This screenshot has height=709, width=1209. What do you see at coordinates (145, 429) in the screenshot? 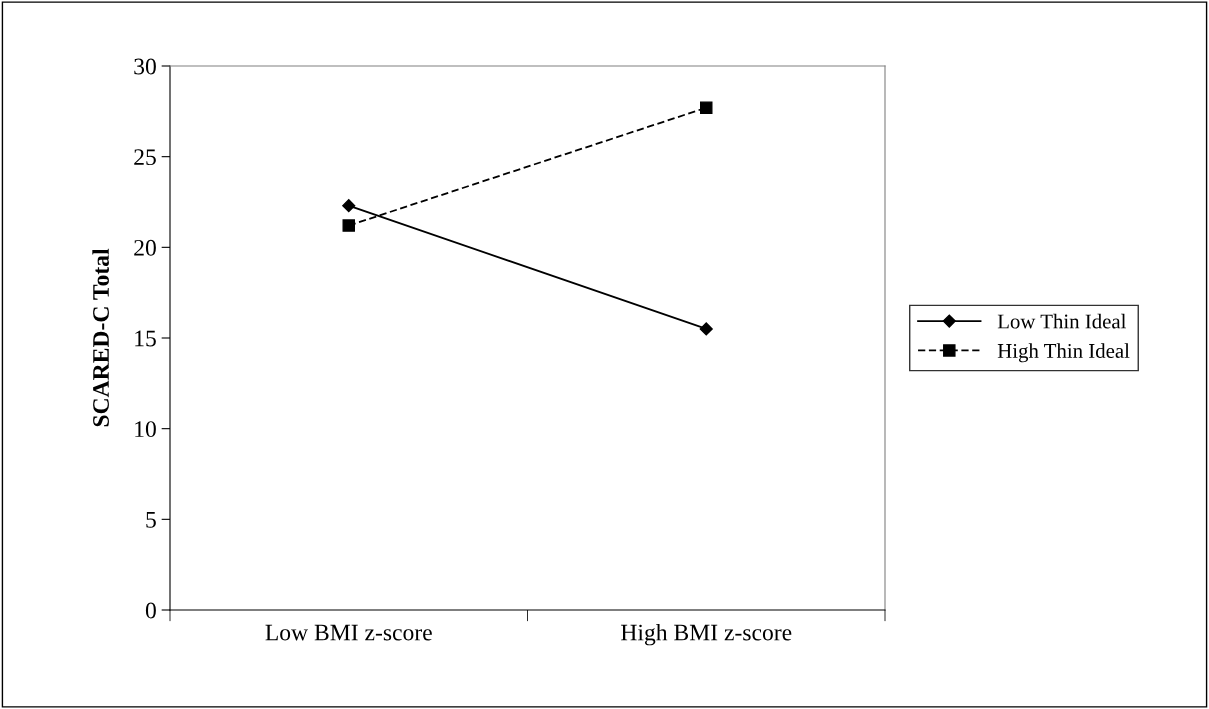
I see `y-tick-label: 10` at bounding box center [145, 429].